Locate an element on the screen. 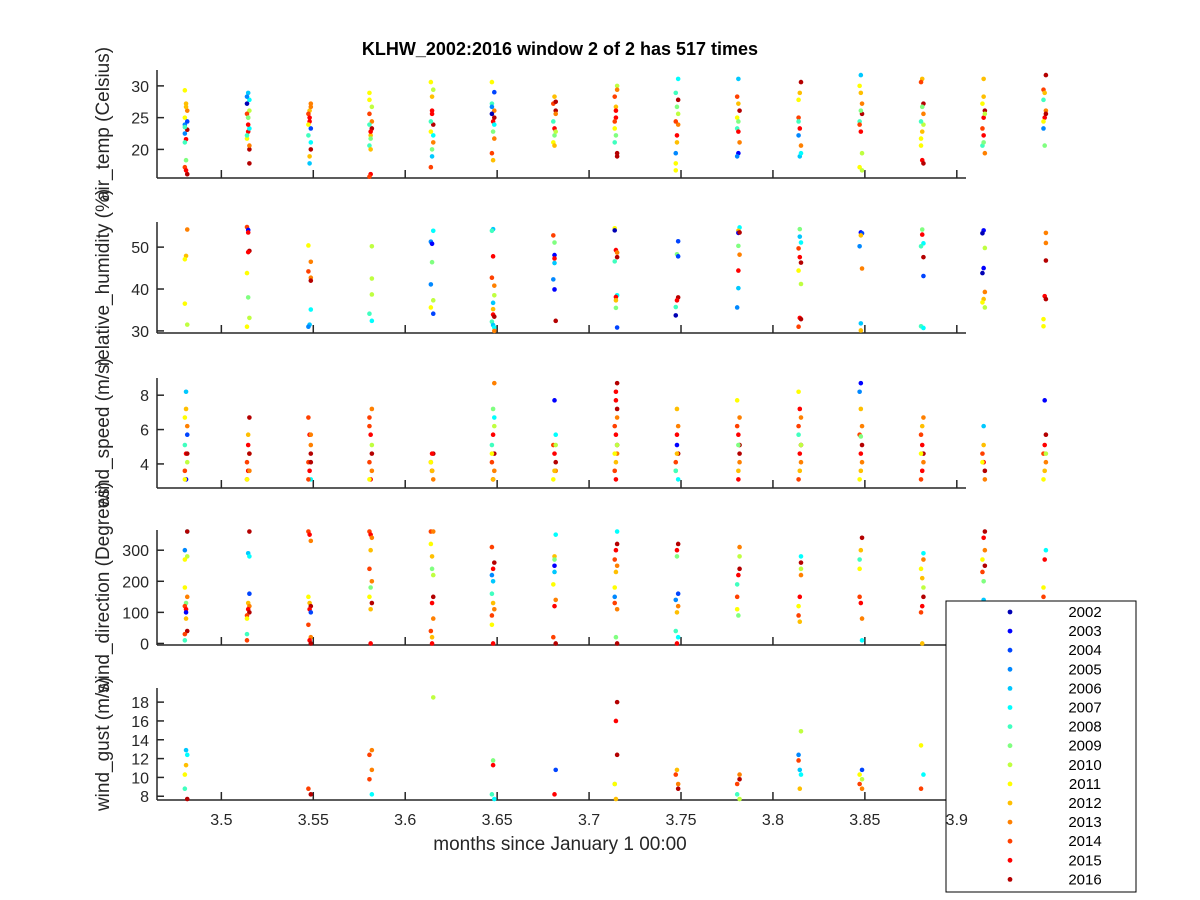 The image size is (1200, 900). legend-label: 2008 is located at coordinates (1084, 727).